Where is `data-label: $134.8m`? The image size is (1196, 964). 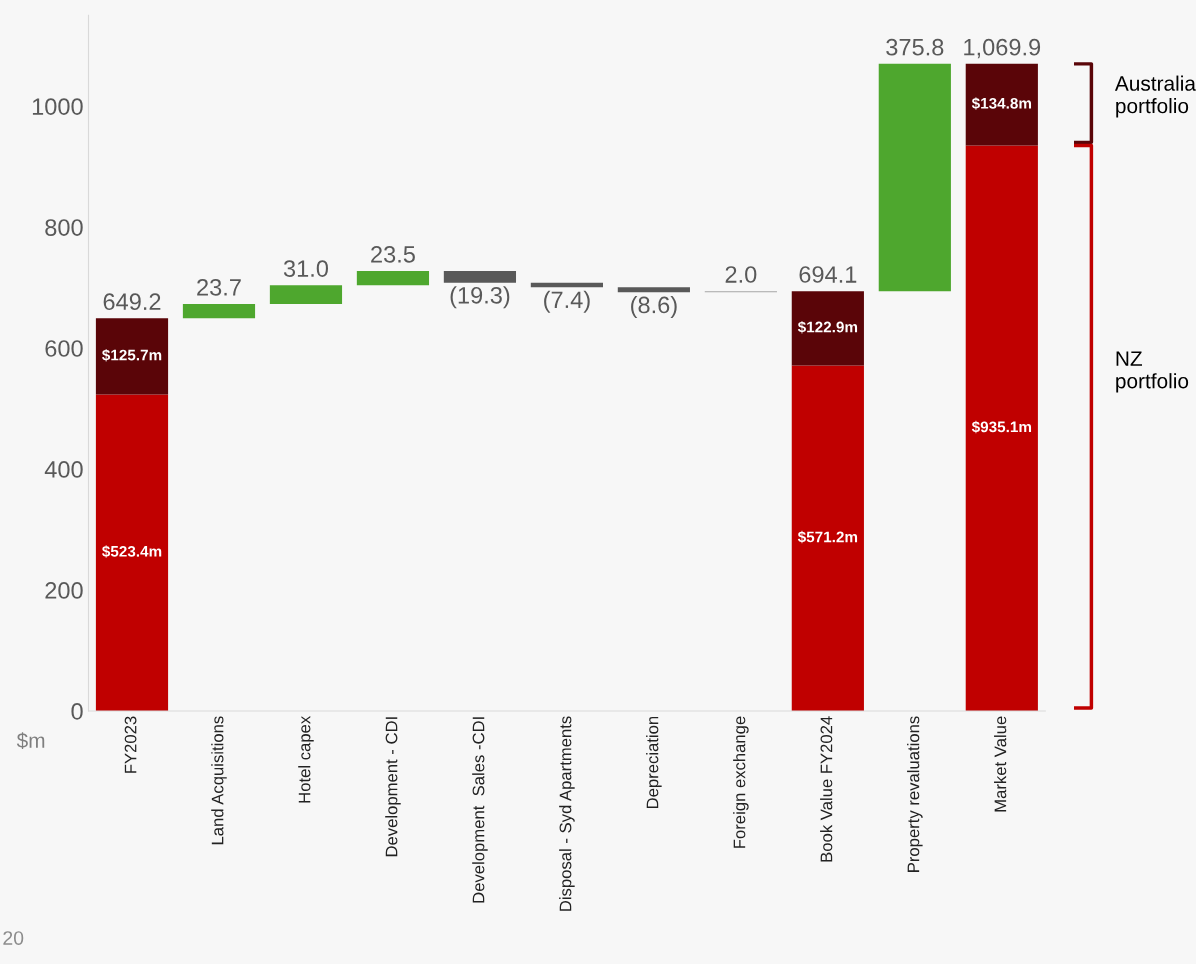 data-label: $134.8m is located at coordinates (1001, 103).